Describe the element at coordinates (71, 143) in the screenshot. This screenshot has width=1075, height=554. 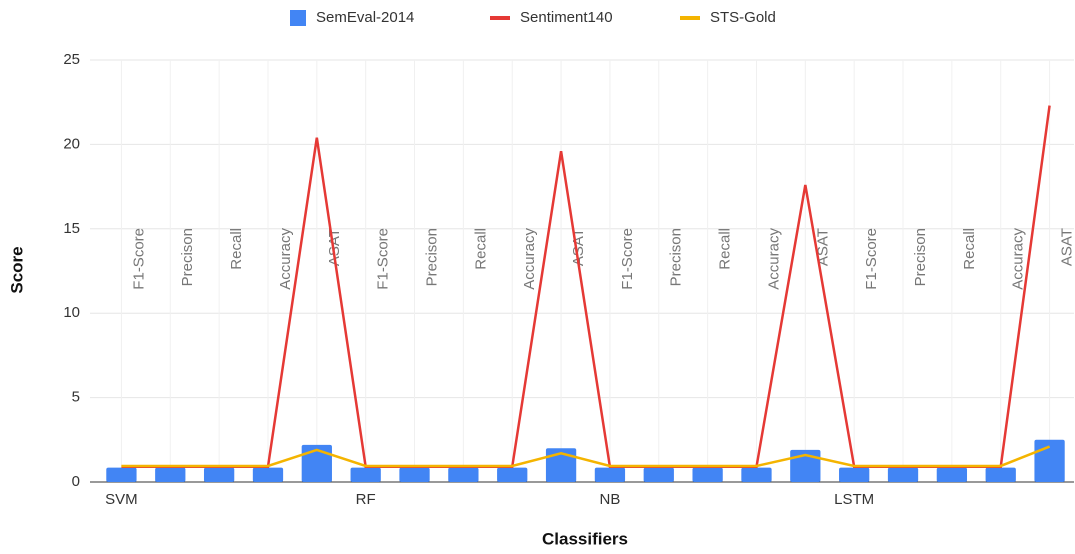
I see `y-tick-label: 20` at that location.